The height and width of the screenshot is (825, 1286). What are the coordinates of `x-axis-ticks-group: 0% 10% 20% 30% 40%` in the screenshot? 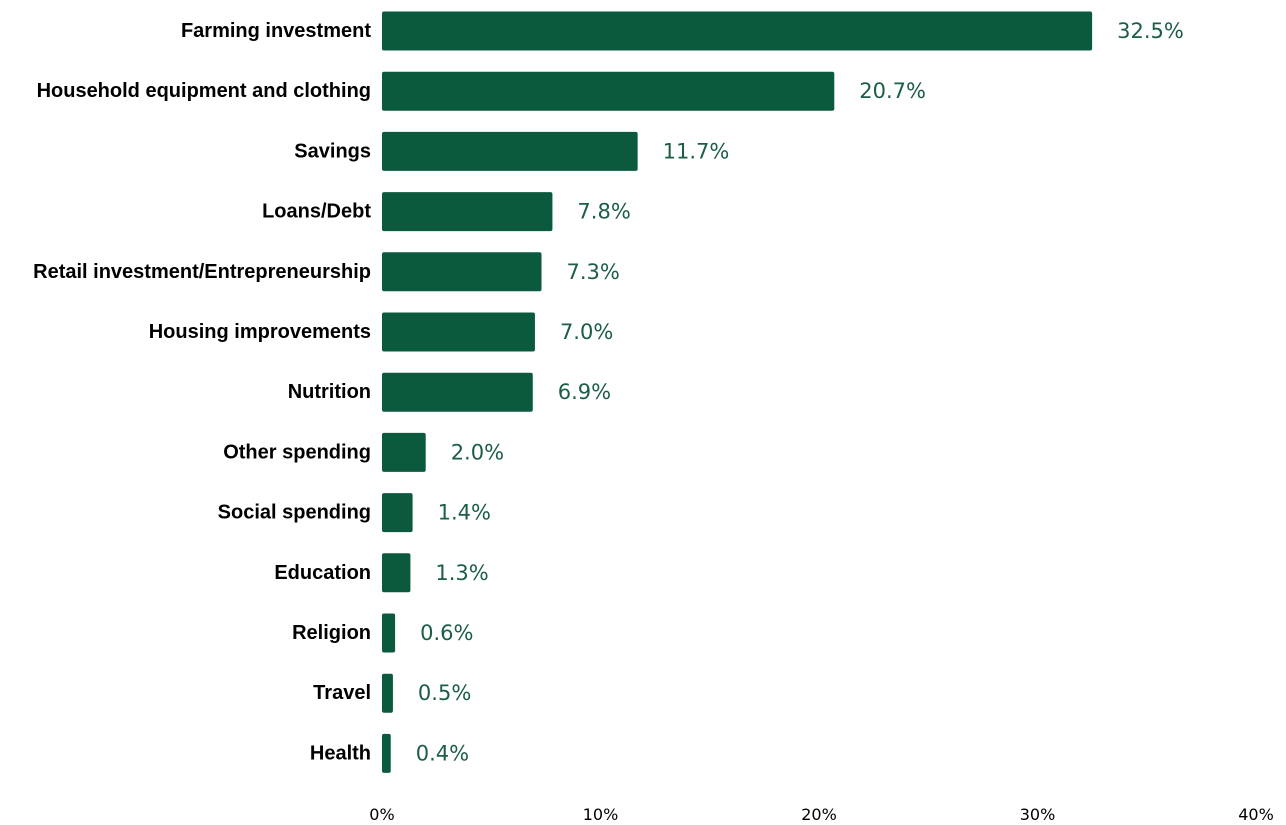 It's located at (821, 814).